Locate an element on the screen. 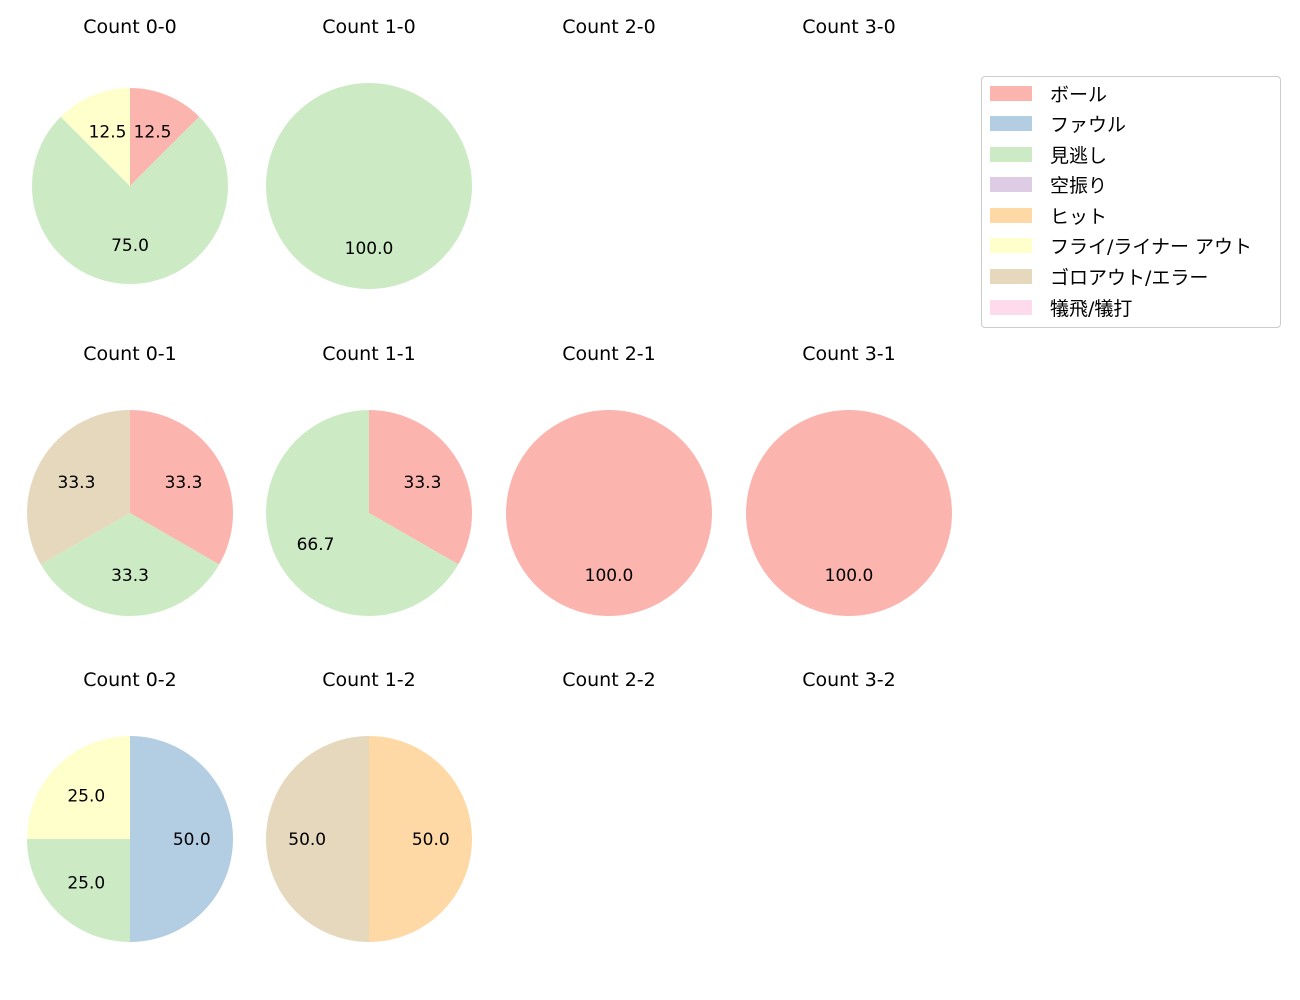  slice-label: 66.7 is located at coordinates (316, 545).